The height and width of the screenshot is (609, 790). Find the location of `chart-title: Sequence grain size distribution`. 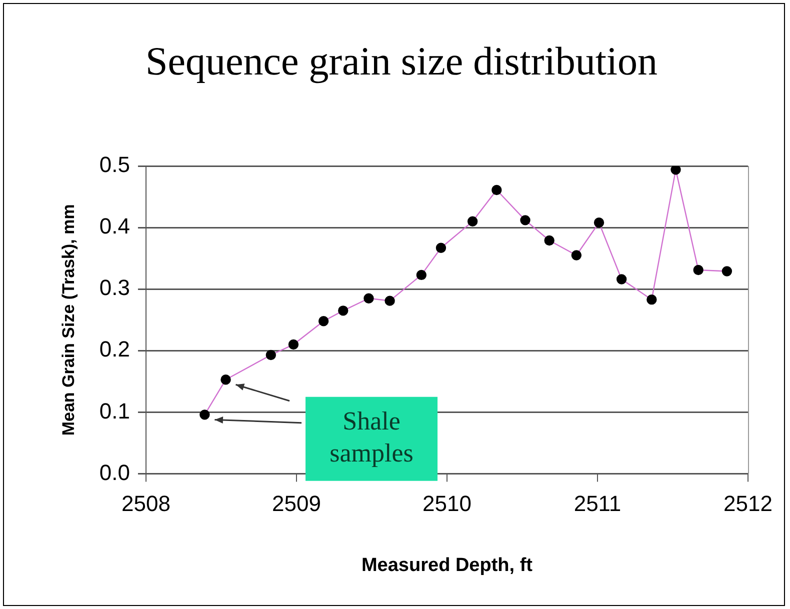

chart-title: Sequence grain size distribution is located at coordinates (401, 61).